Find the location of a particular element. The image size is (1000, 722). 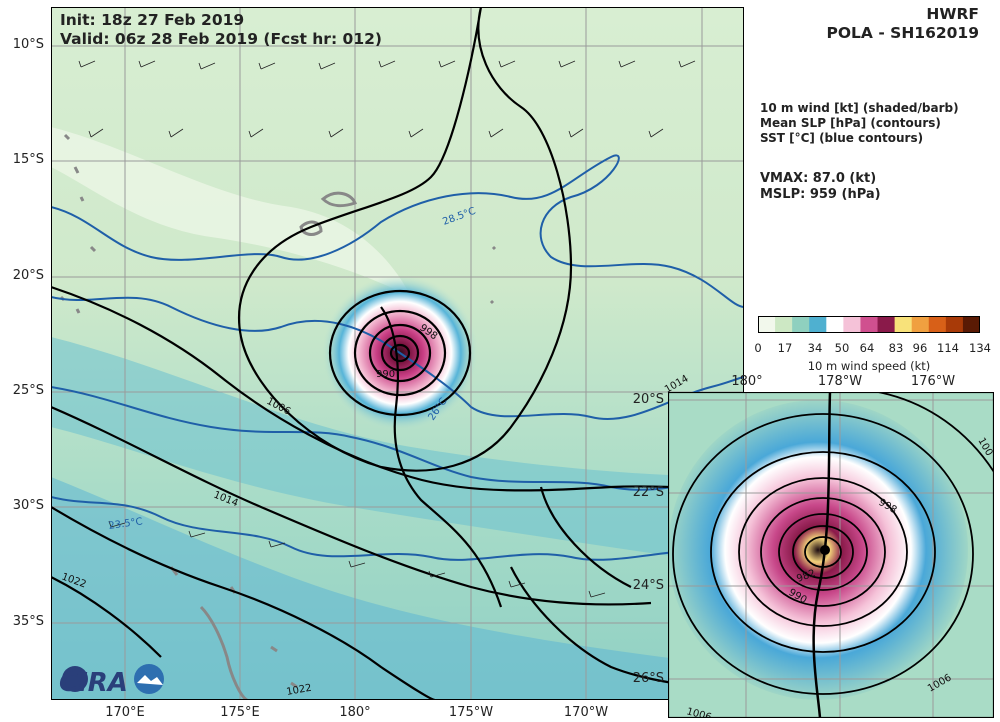

inset-lat-label: 22°S is located at coordinates (648, 492).